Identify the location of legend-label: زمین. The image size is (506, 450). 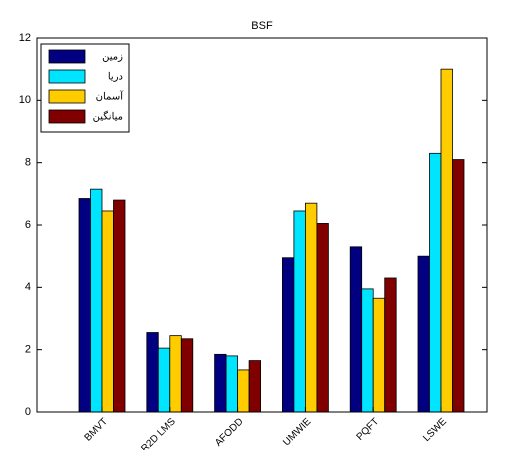
(112, 57).